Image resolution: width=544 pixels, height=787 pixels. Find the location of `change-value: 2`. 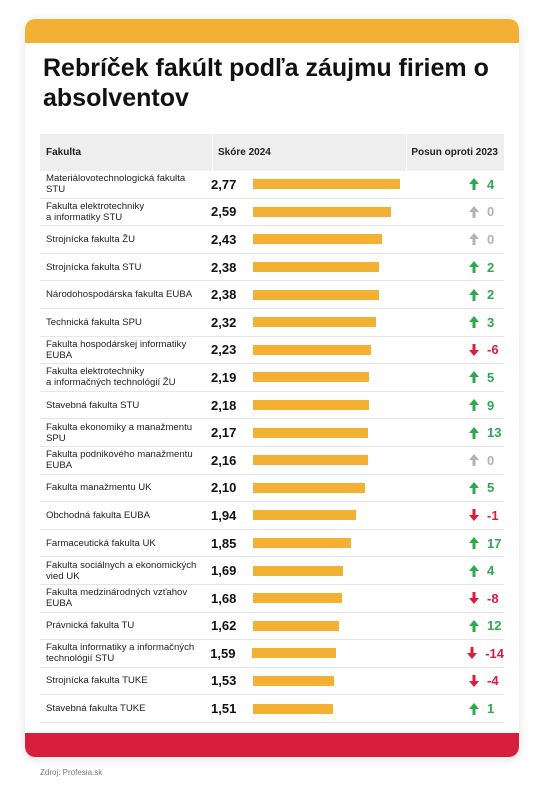

change-value: 2 is located at coordinates (491, 267).